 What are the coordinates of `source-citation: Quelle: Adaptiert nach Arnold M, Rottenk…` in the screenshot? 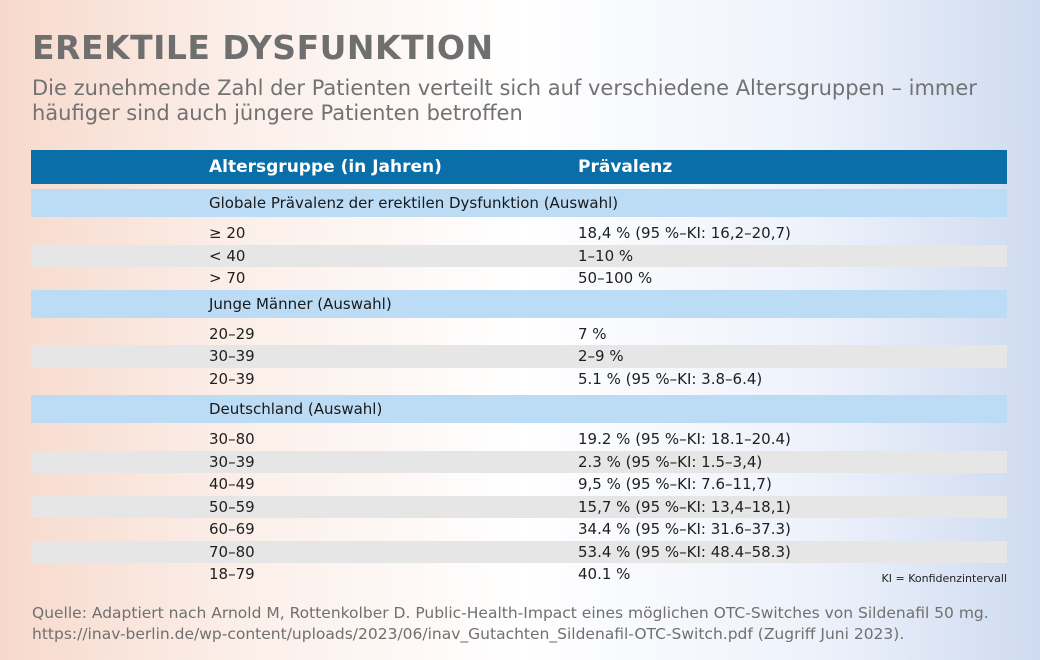 It's located at (527, 624).